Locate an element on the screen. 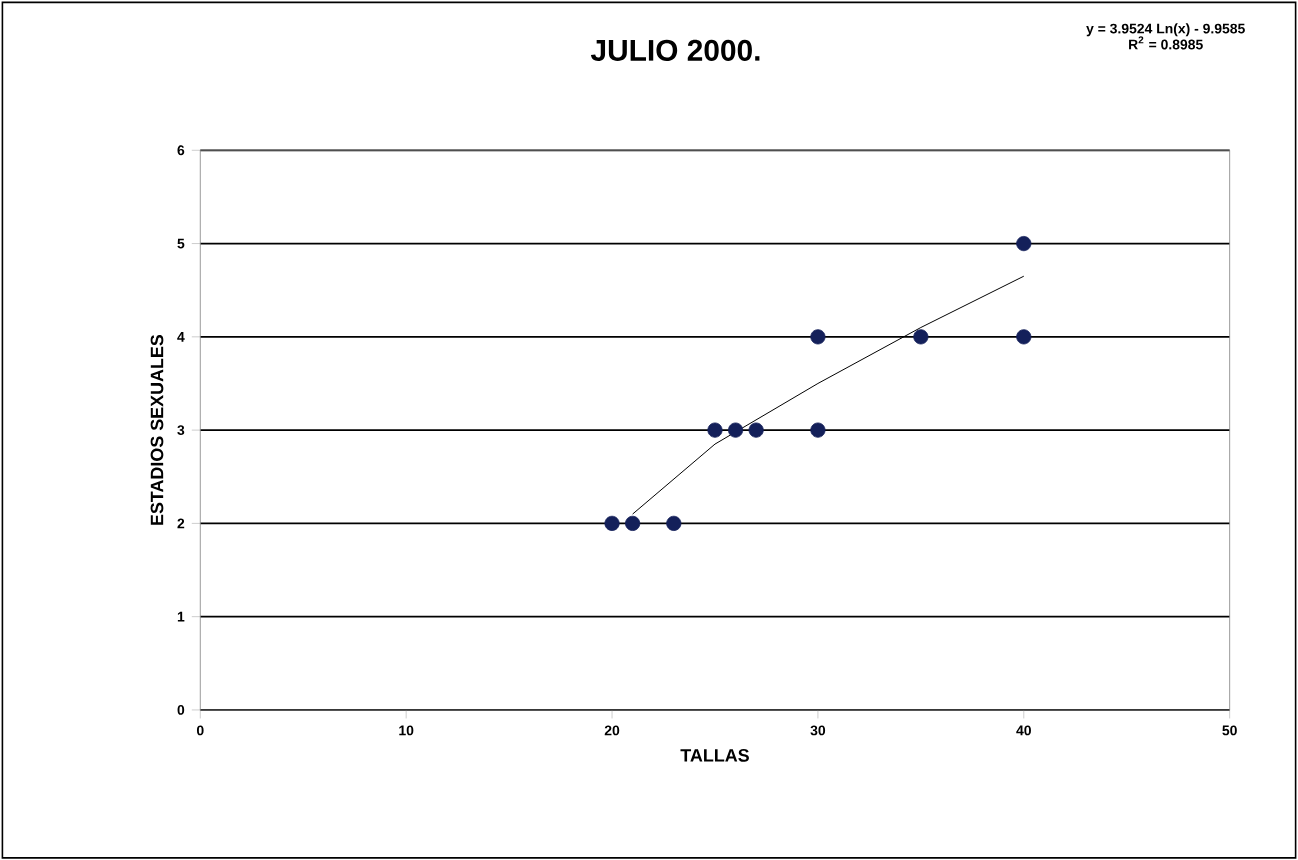 The width and height of the screenshot is (1298, 860). chart-title: JULIO 2000. is located at coordinates (675, 50).